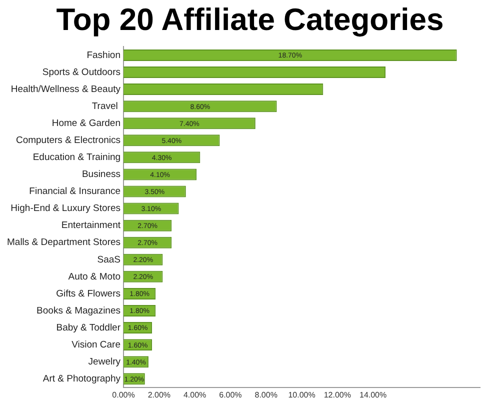  Describe the element at coordinates (302, 395) in the screenshot. I see `x-tick-label: 10.00%` at that location.